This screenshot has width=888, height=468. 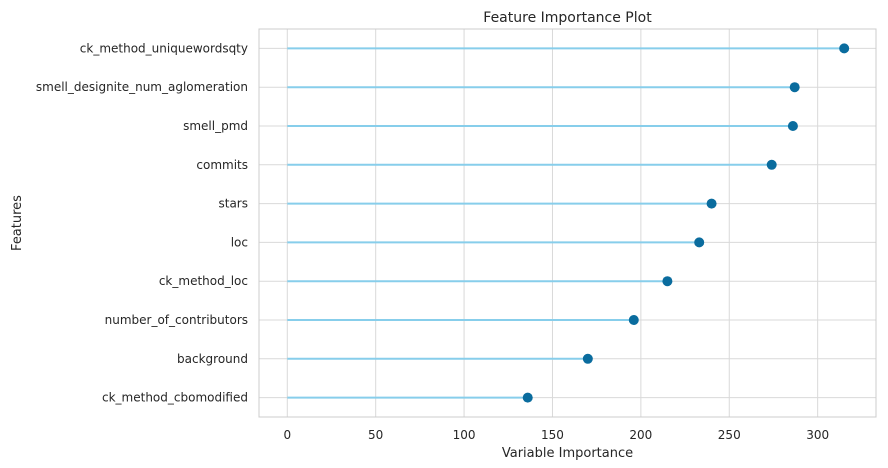 What do you see at coordinates (234, 204) in the screenshot?
I see `y-tick-label: stars` at bounding box center [234, 204].